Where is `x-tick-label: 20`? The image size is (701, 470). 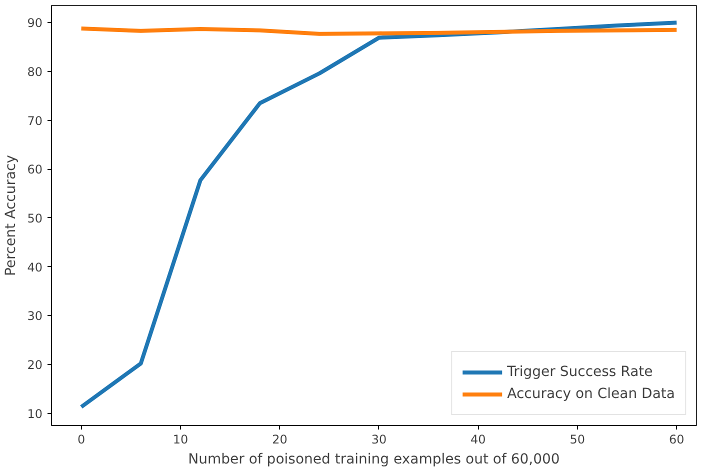
x-tick-label: 20 is located at coordinates (280, 439).